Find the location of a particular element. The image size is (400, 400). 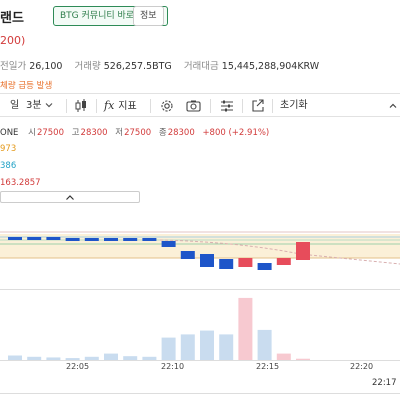

close-label: 종 is located at coordinates (162, 133).